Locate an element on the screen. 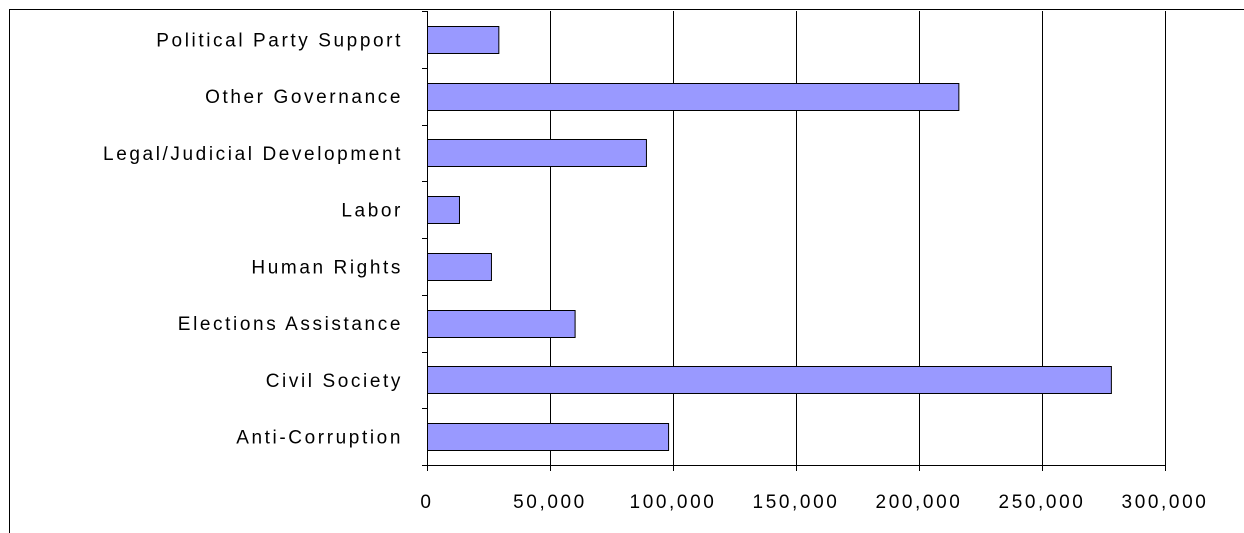  x-tick-label-4: 200,000 is located at coordinates (919, 502).